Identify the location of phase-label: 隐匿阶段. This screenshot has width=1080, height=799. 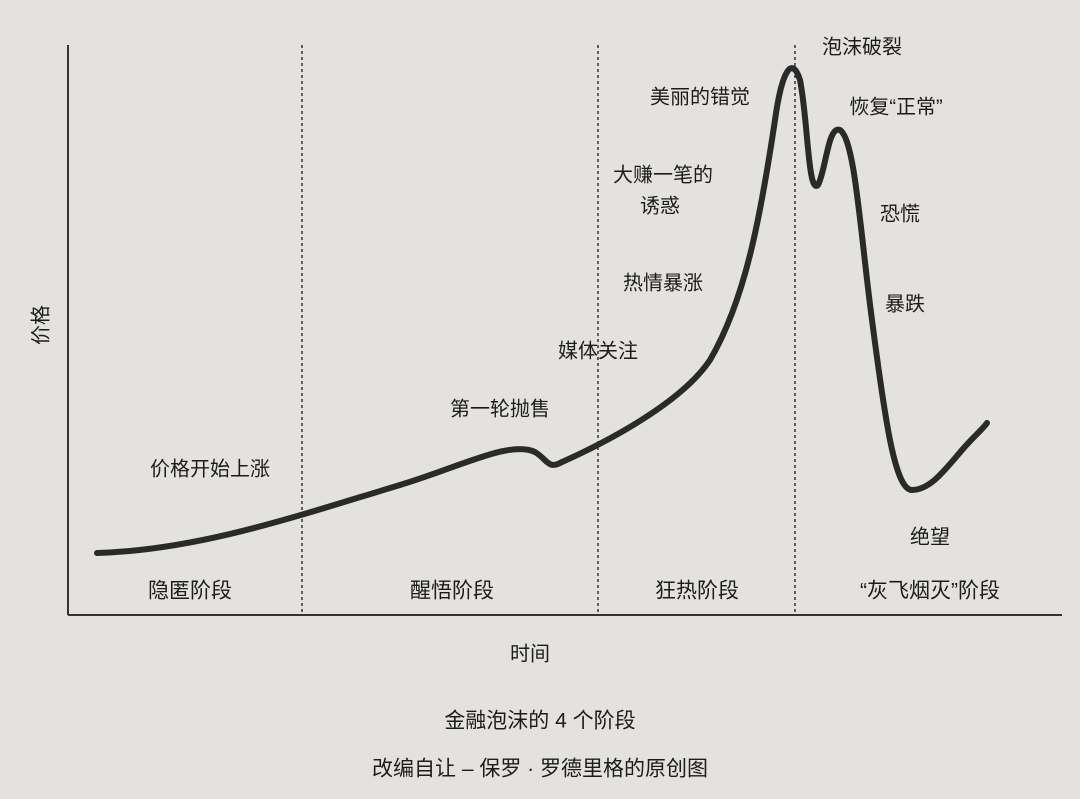
(190, 591).